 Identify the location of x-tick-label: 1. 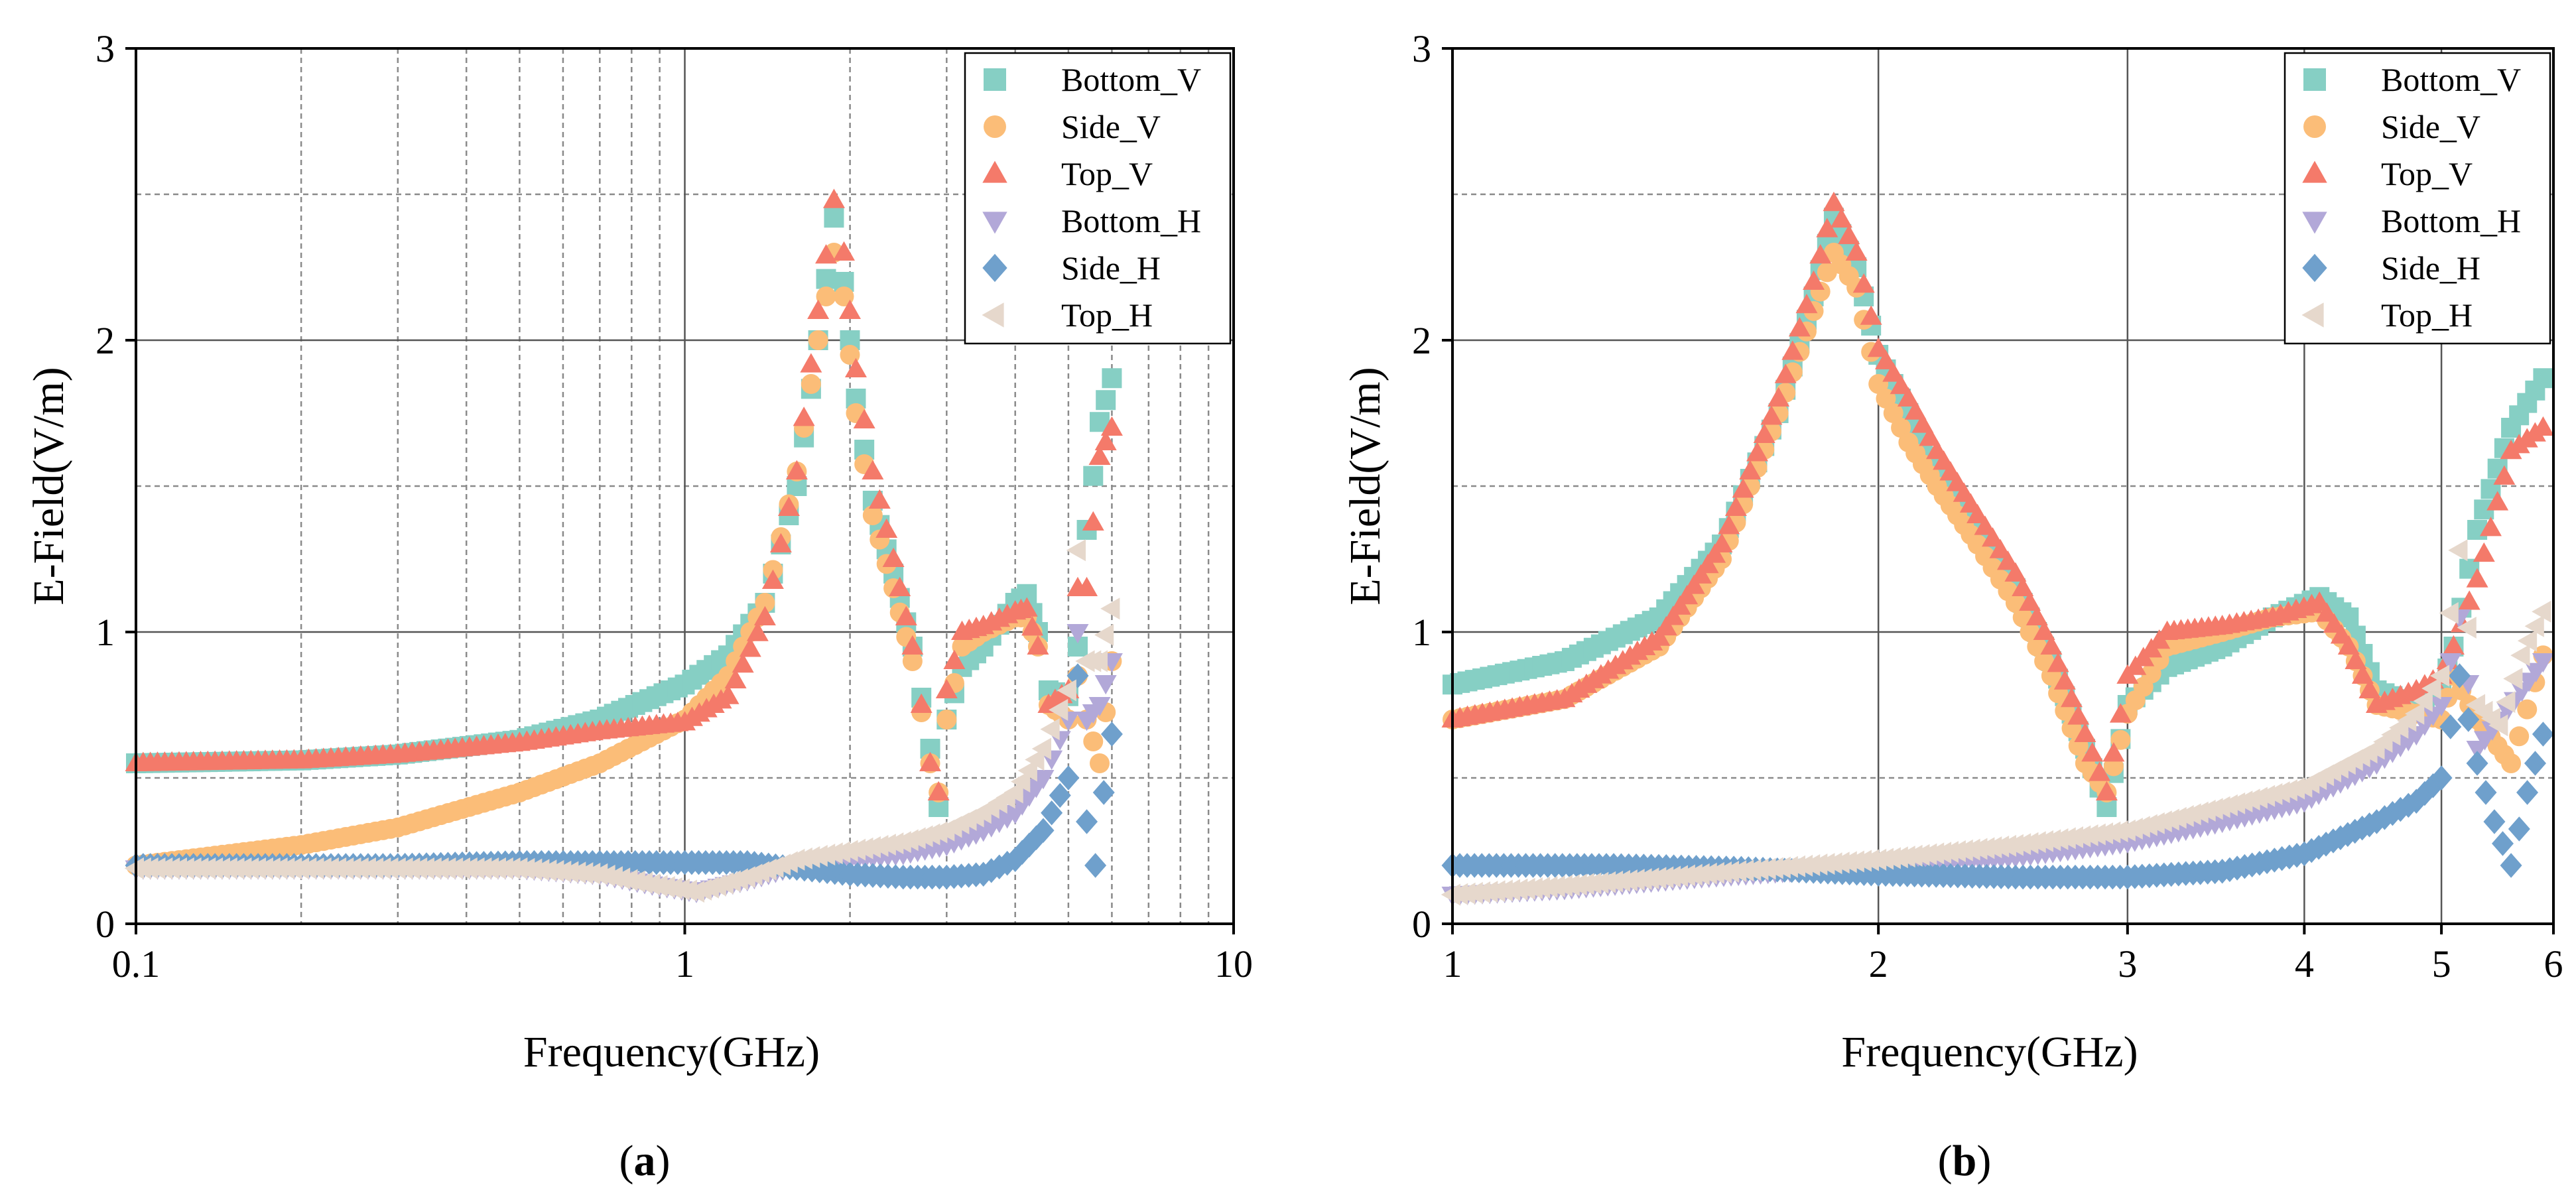
(685, 964).